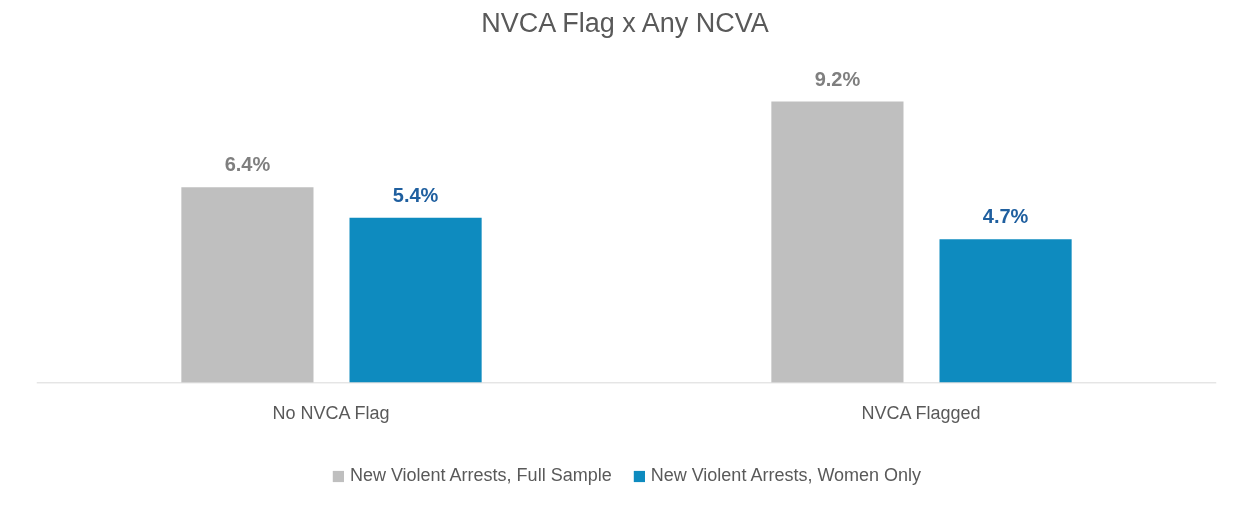 The height and width of the screenshot is (529, 1252). Describe the element at coordinates (1005, 216) in the screenshot. I see `data-label: 4.7%` at that location.